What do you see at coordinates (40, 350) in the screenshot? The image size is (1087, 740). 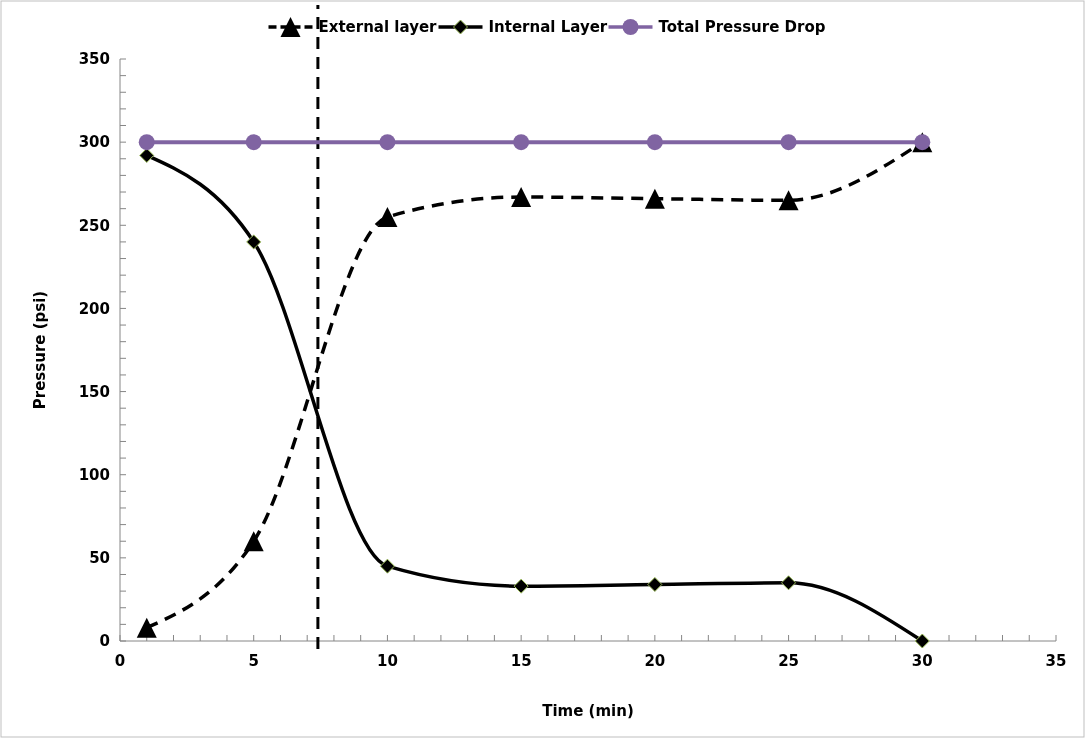 I see `y-axis-title: Pressure (psi)` at bounding box center [40, 350].